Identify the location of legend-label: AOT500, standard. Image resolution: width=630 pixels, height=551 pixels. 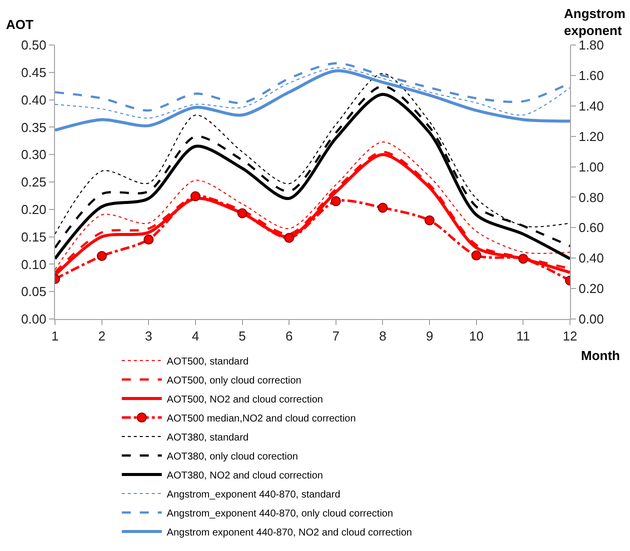
(207, 362).